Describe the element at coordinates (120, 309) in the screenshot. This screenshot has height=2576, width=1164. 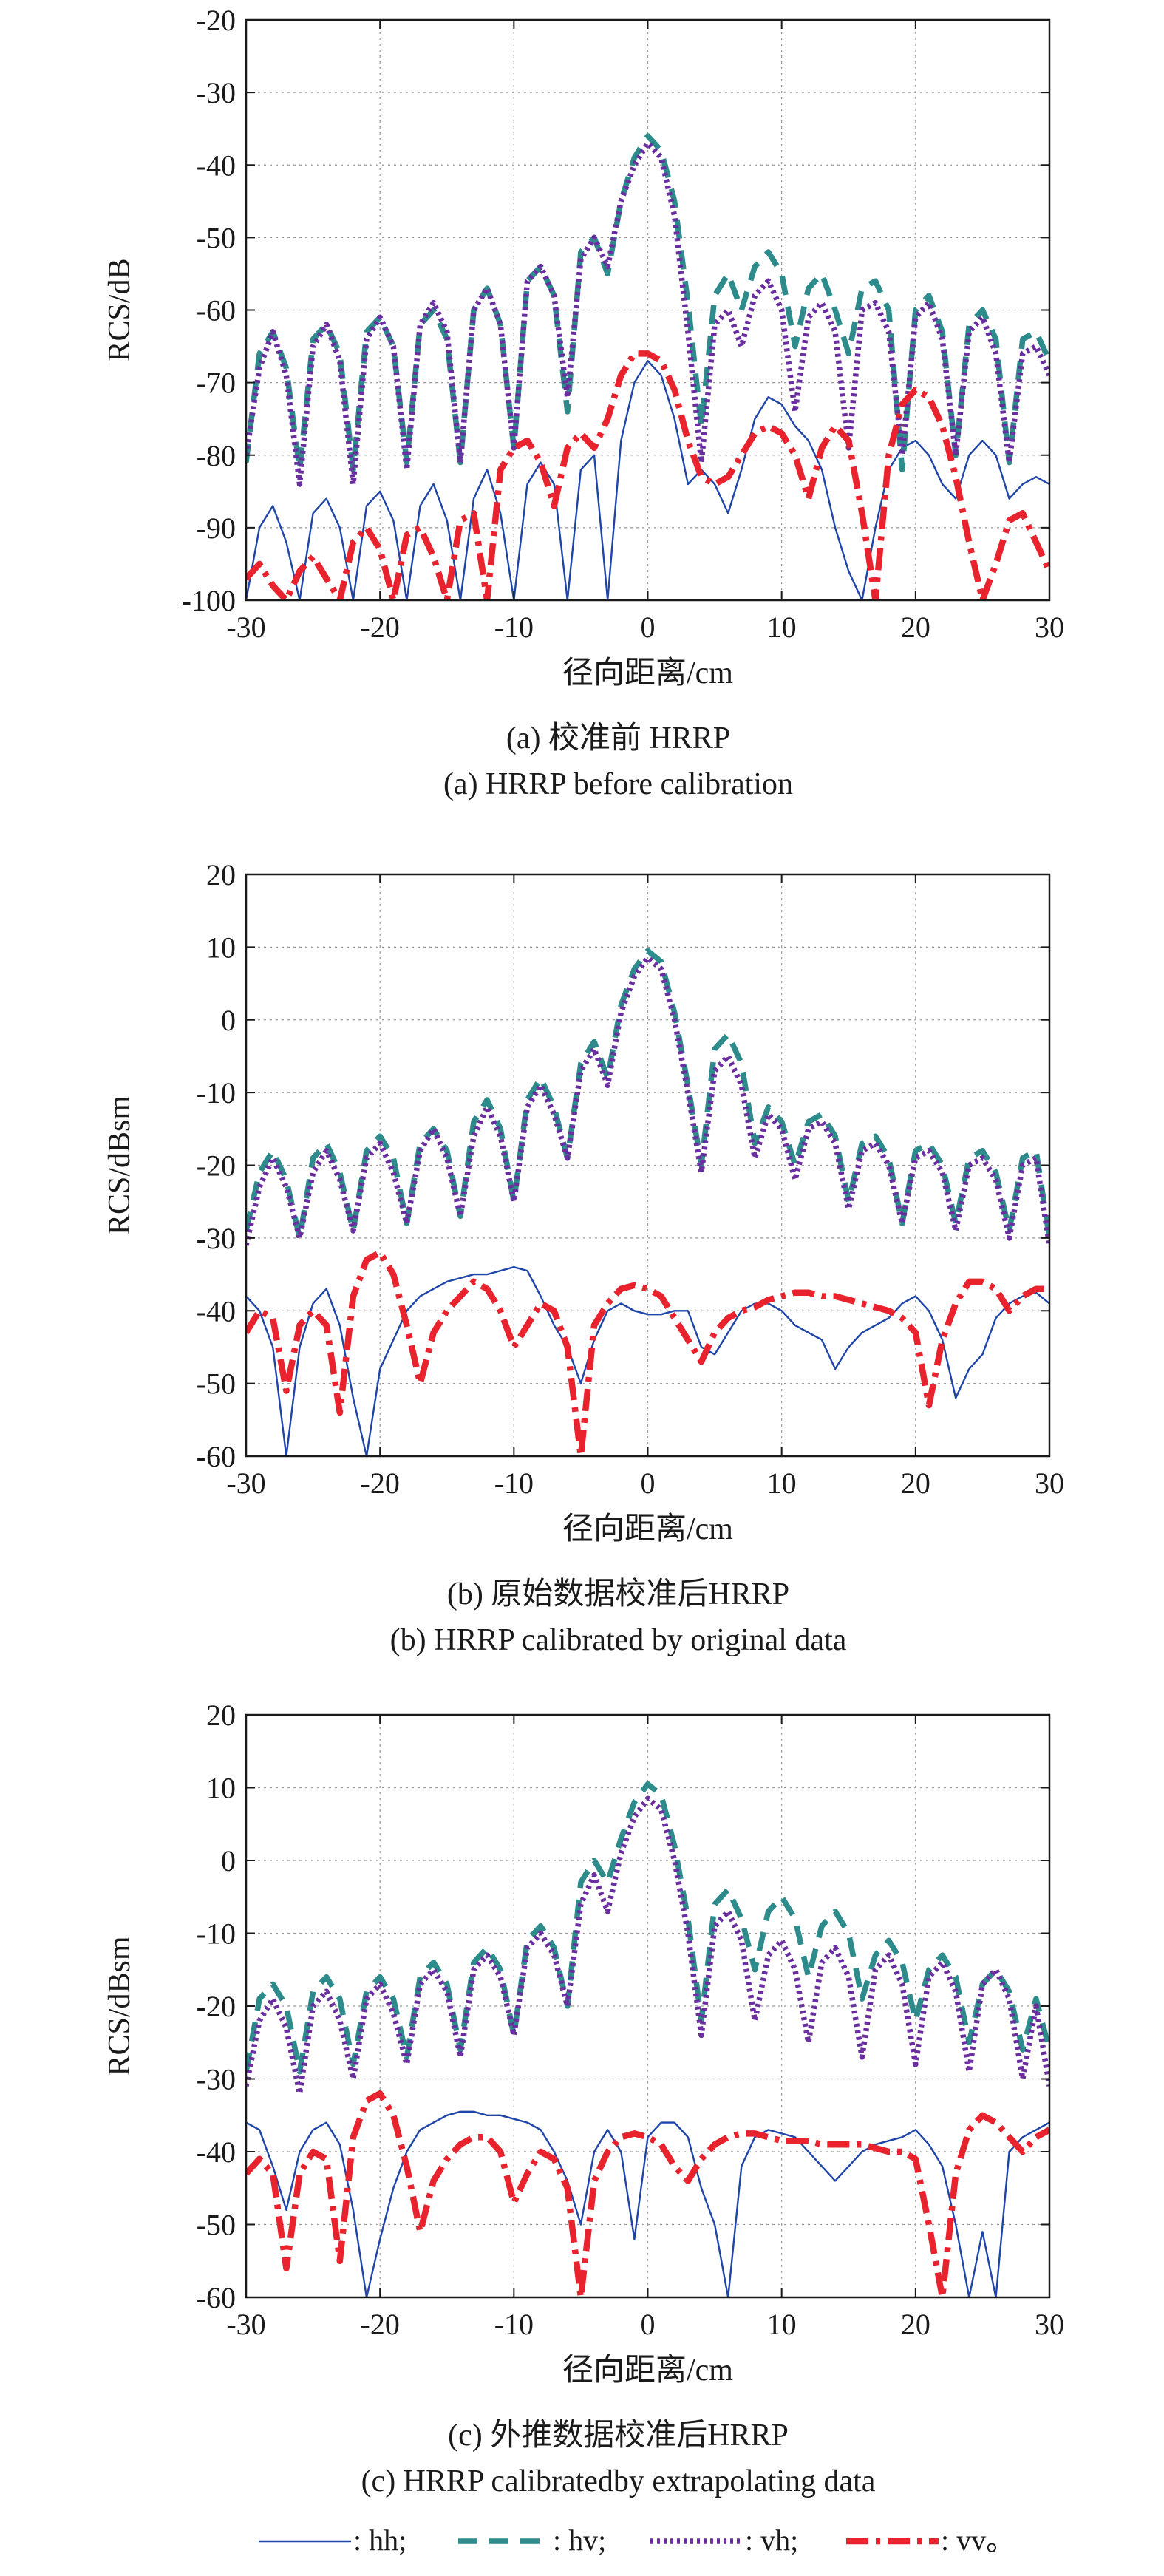
I see `y-axis-label: RCS/dB` at that location.